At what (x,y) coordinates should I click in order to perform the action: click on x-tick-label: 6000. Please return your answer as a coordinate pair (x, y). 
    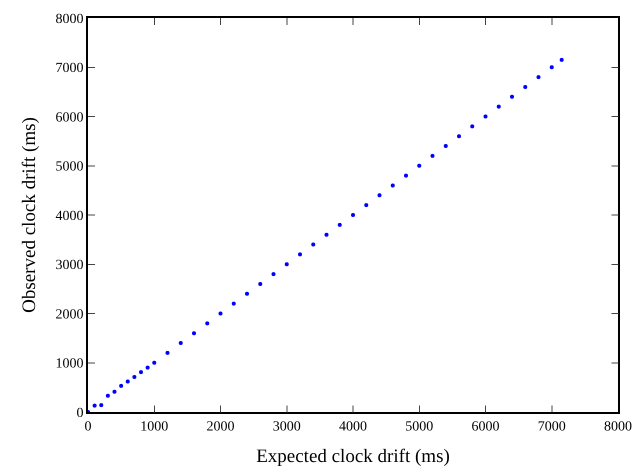
    Looking at the image, I should click on (486, 427).